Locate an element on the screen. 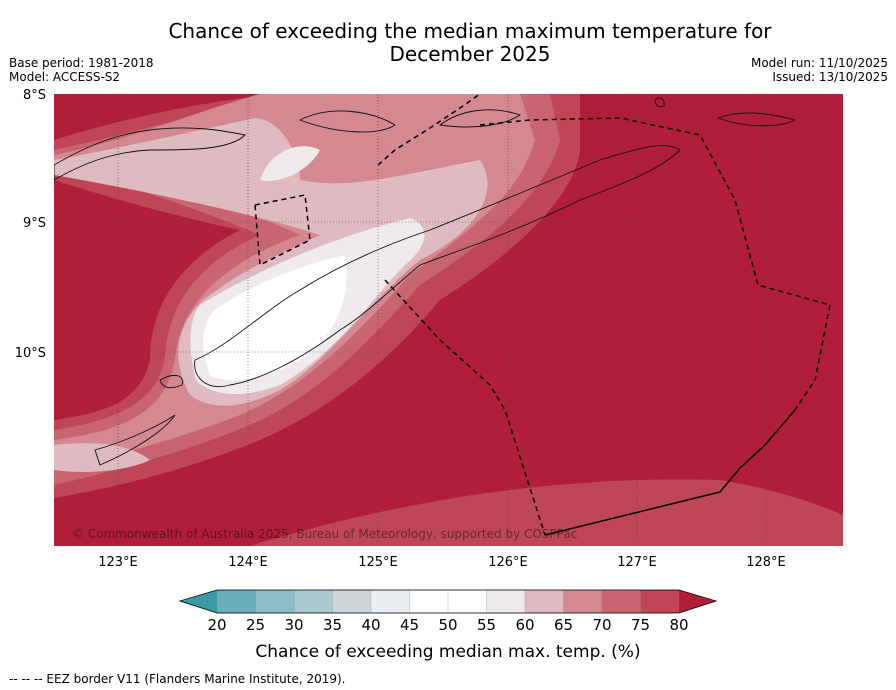  east-islands-coastline is located at coordinates (725, 112).